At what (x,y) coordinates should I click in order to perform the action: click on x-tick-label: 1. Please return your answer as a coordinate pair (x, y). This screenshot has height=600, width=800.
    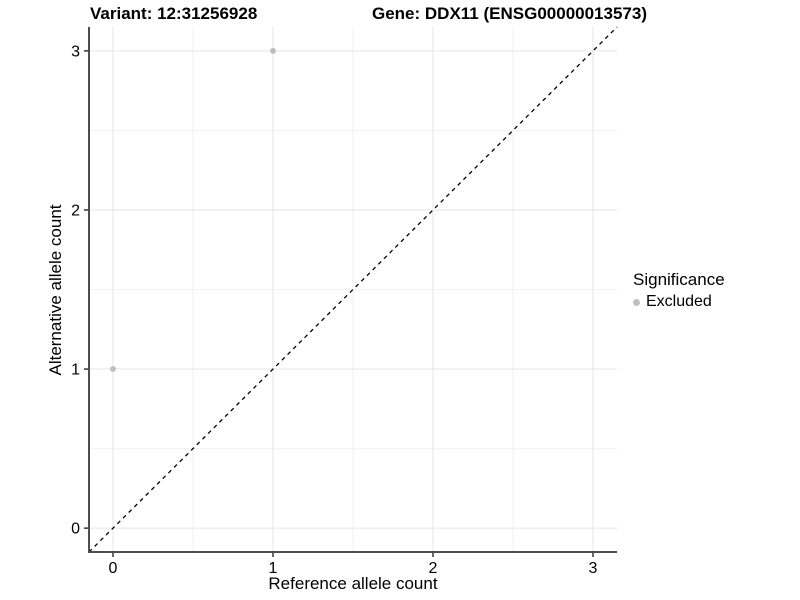
    Looking at the image, I should click on (273, 568).